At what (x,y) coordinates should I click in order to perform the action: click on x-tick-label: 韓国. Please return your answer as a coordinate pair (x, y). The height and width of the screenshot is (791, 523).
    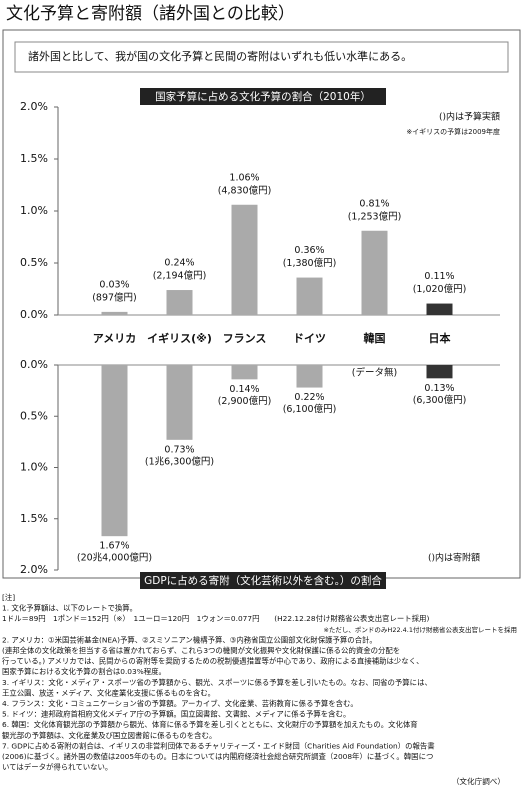
    Looking at the image, I should click on (375, 338).